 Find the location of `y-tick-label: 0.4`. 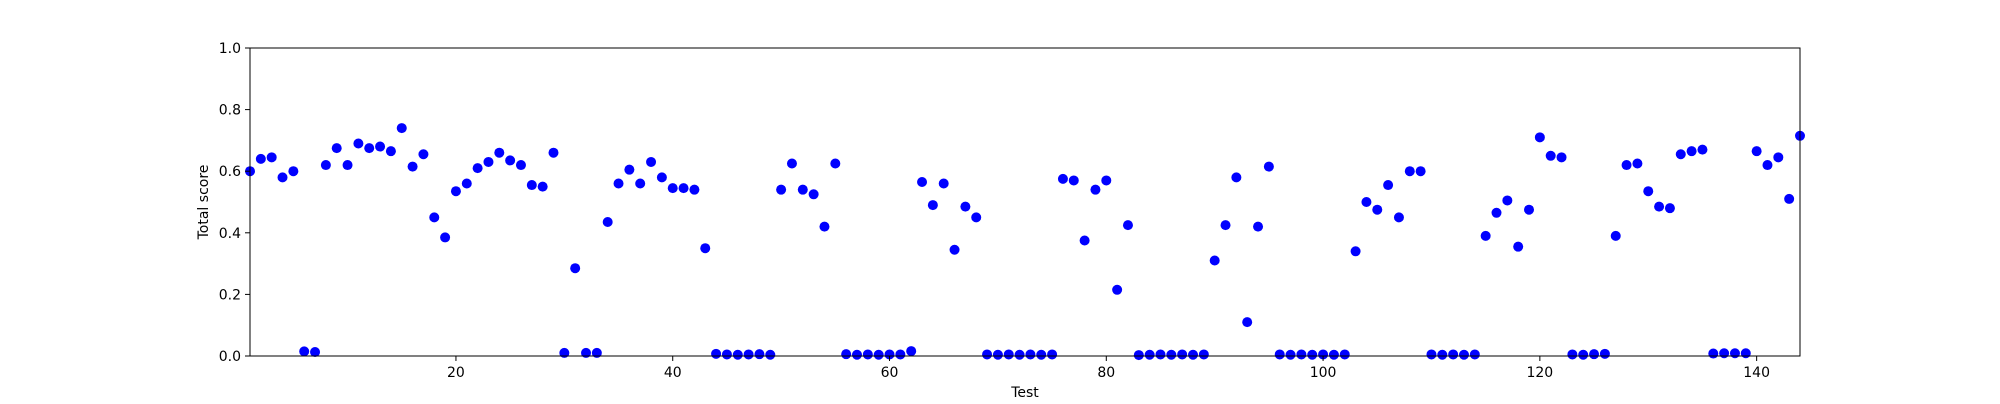

y-tick-label: 0.4 is located at coordinates (230, 234).